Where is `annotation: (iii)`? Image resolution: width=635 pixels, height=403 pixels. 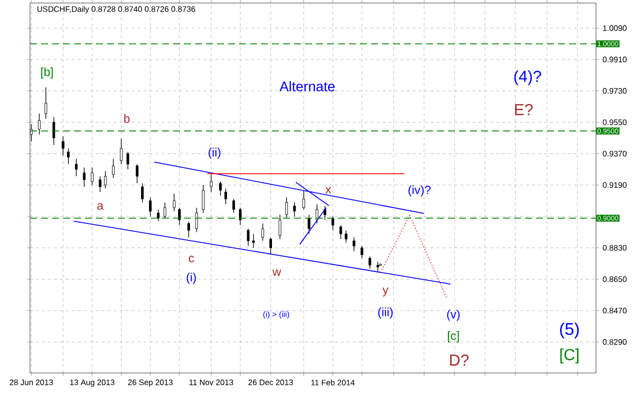 annotation: (iii) is located at coordinates (385, 313).